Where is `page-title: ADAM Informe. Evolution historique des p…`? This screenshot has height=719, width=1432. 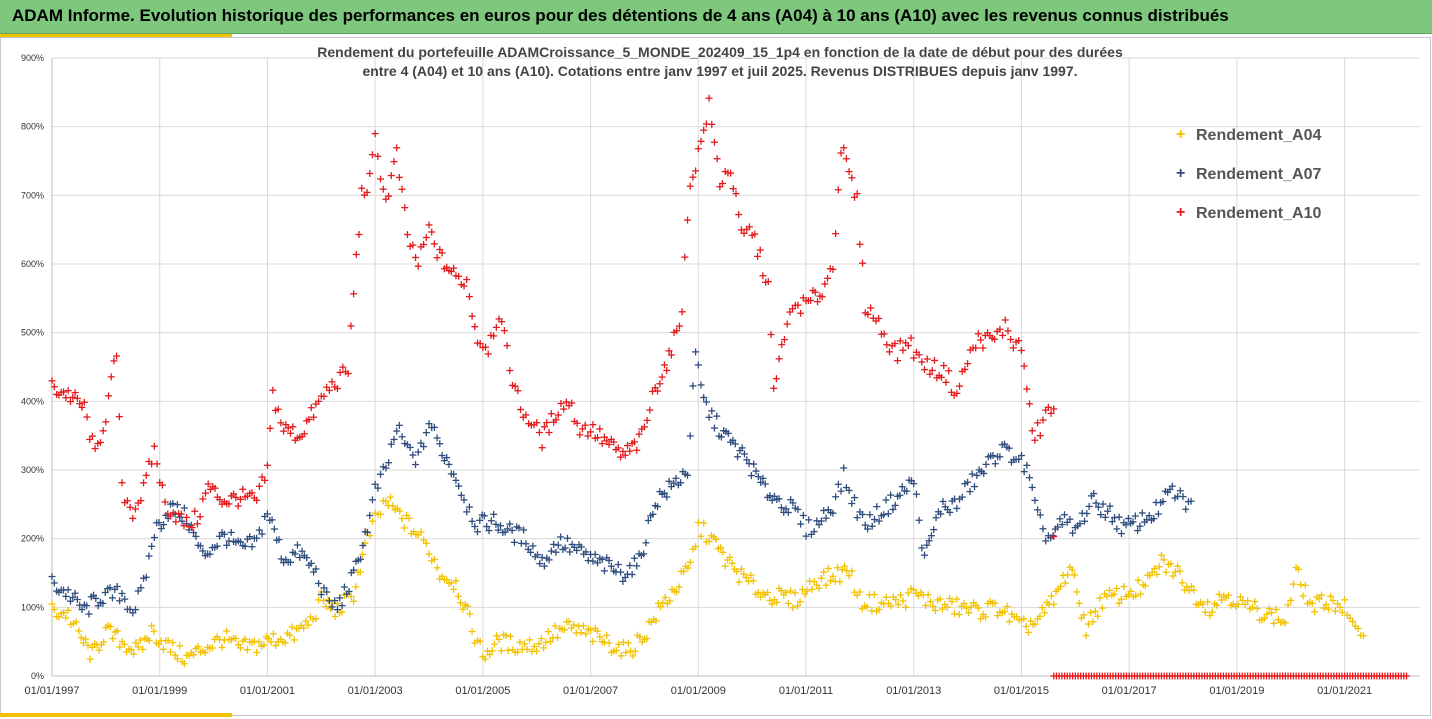
page-title: ADAM Informe. Evolution historique des p… is located at coordinates (620, 15).